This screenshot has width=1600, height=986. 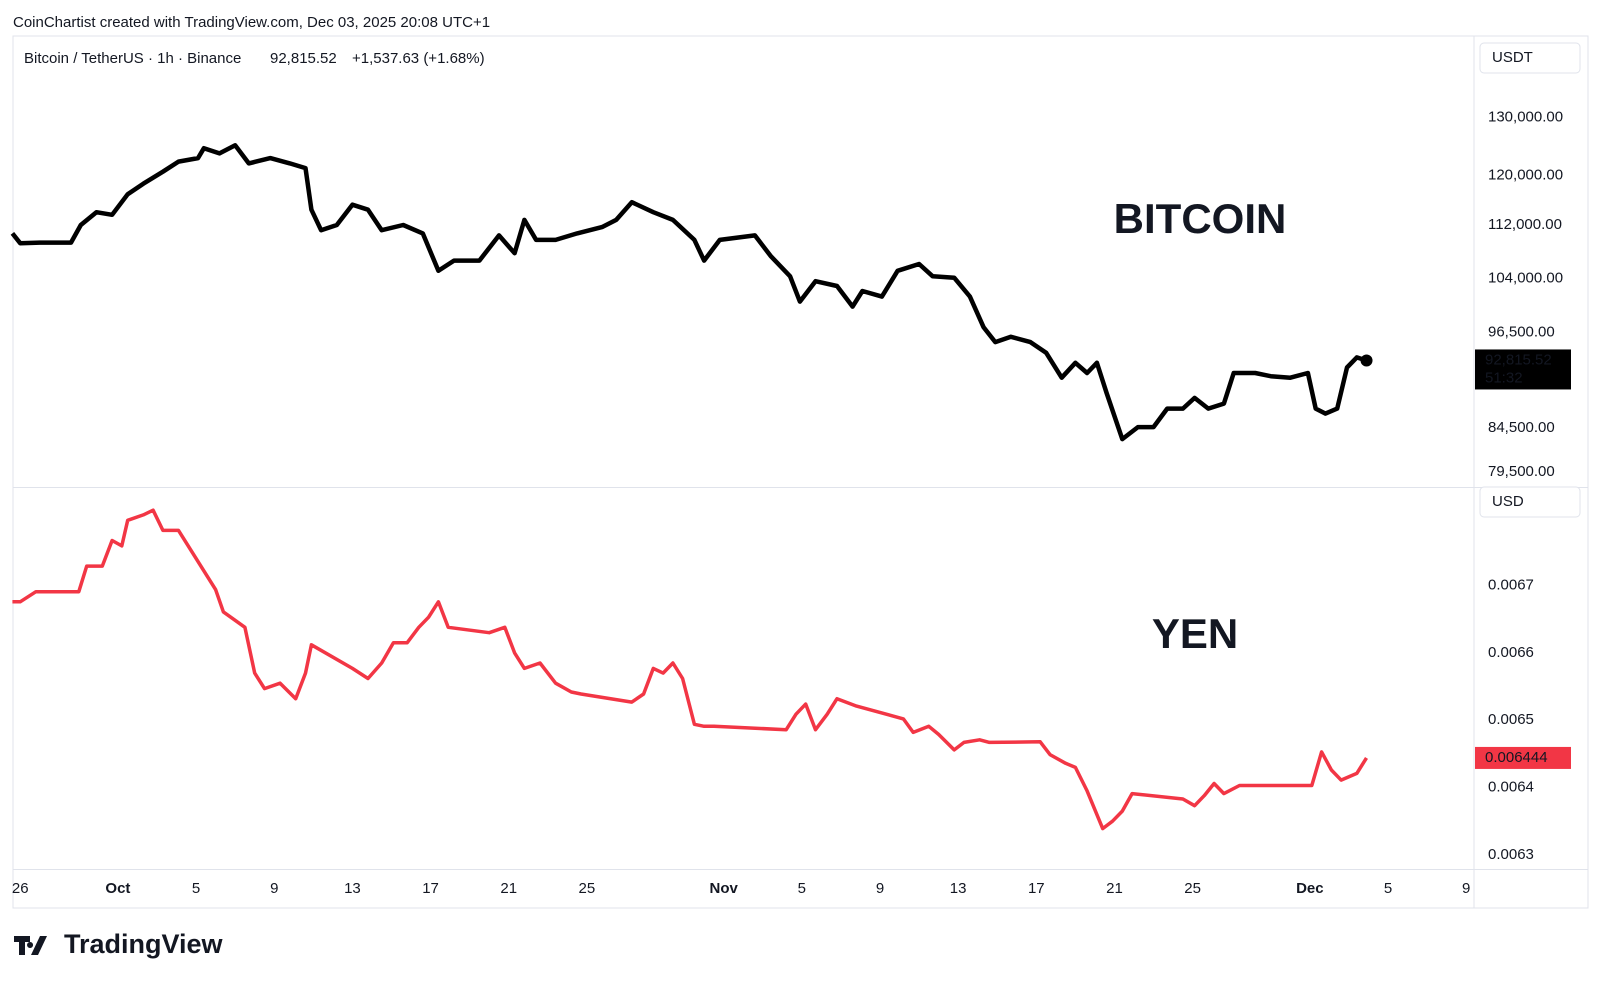 I want to click on y-tick-label: 0.0064, so click(x=1511, y=787).